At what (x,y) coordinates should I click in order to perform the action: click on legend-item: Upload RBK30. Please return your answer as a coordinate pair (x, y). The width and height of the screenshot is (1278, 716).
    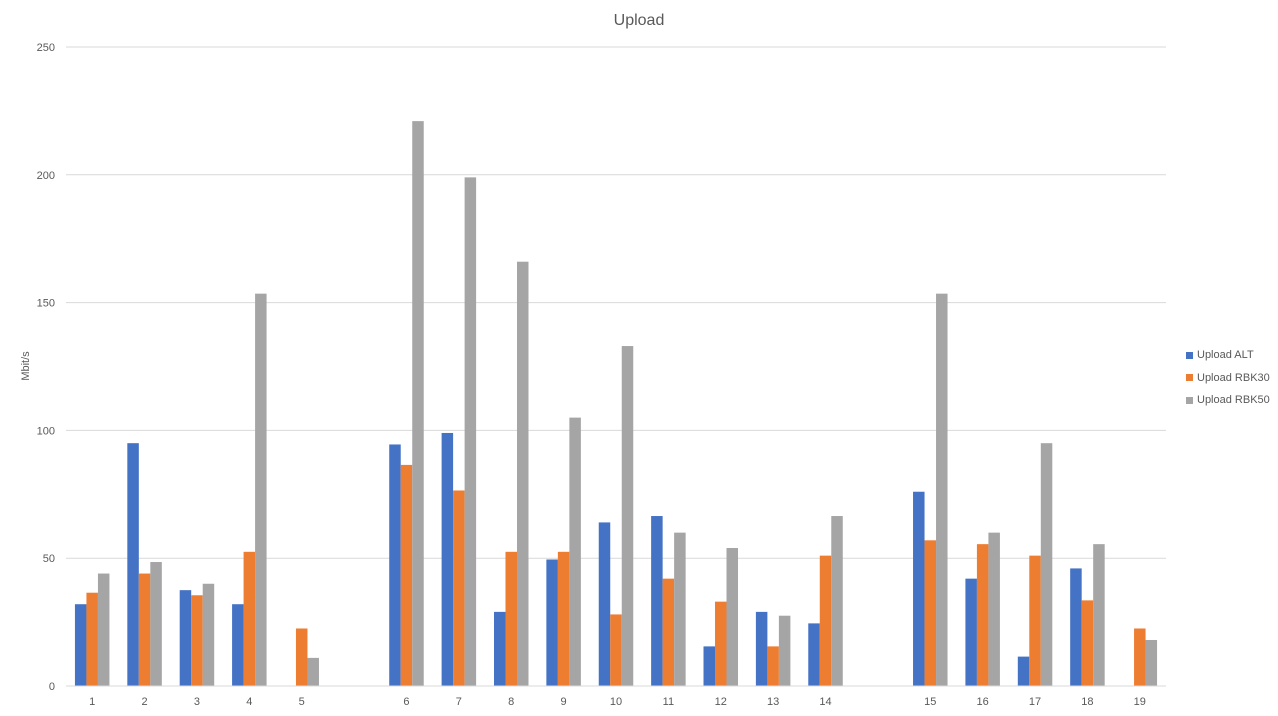
    Looking at the image, I should click on (1228, 378).